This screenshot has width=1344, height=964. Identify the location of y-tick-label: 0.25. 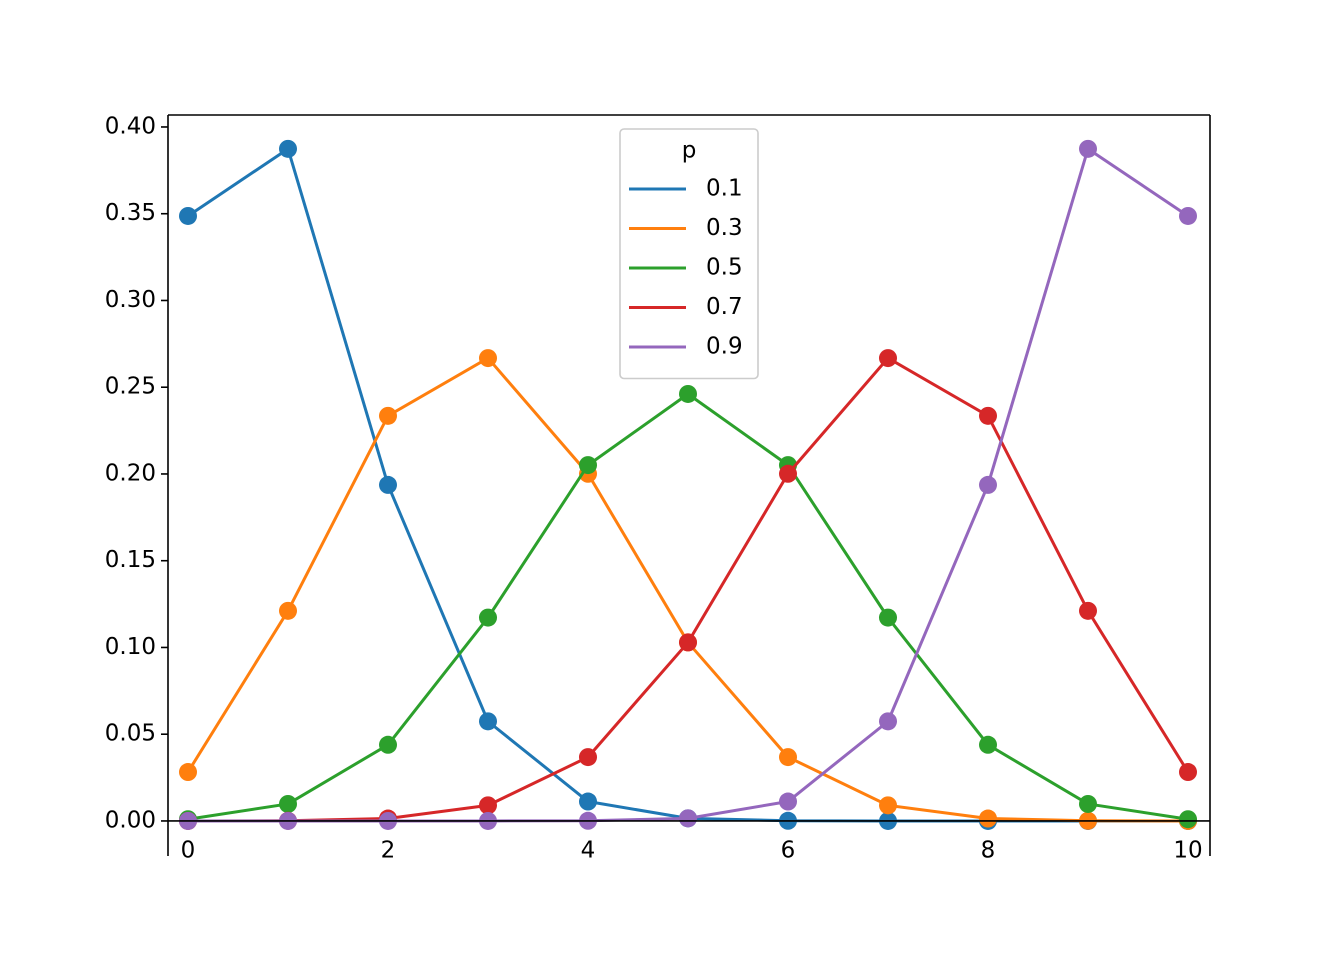
(130, 387).